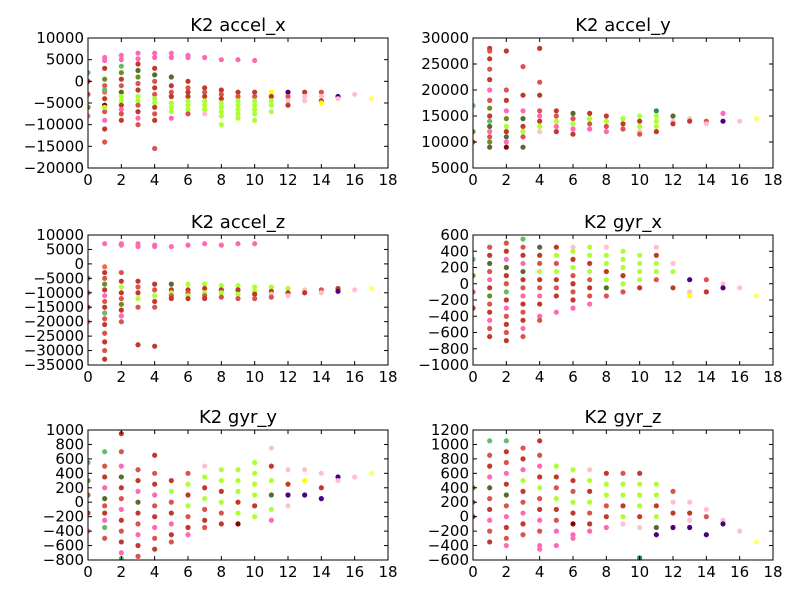  I want to click on x-tick-label: 2, so click(507, 377).